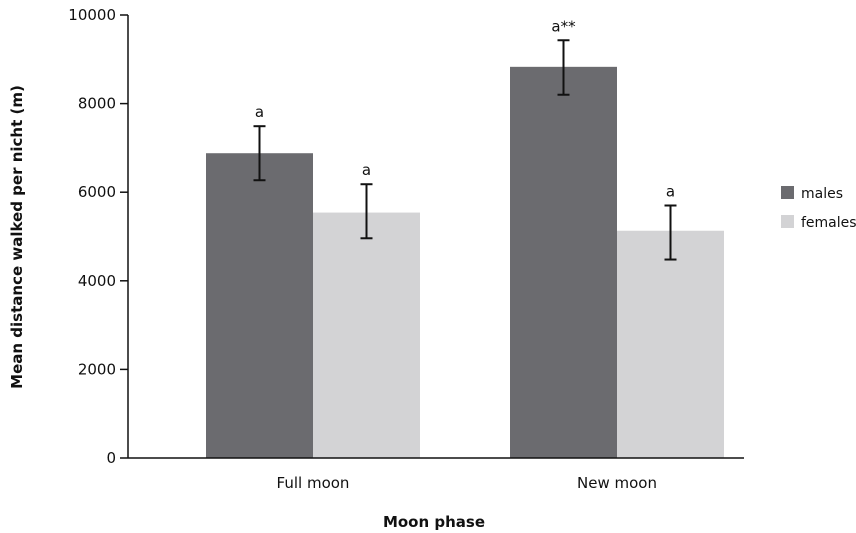 Image resolution: width=856 pixels, height=533 pixels. Describe the element at coordinates (787, 192) in the screenshot. I see `legend-swatch-males` at that location.